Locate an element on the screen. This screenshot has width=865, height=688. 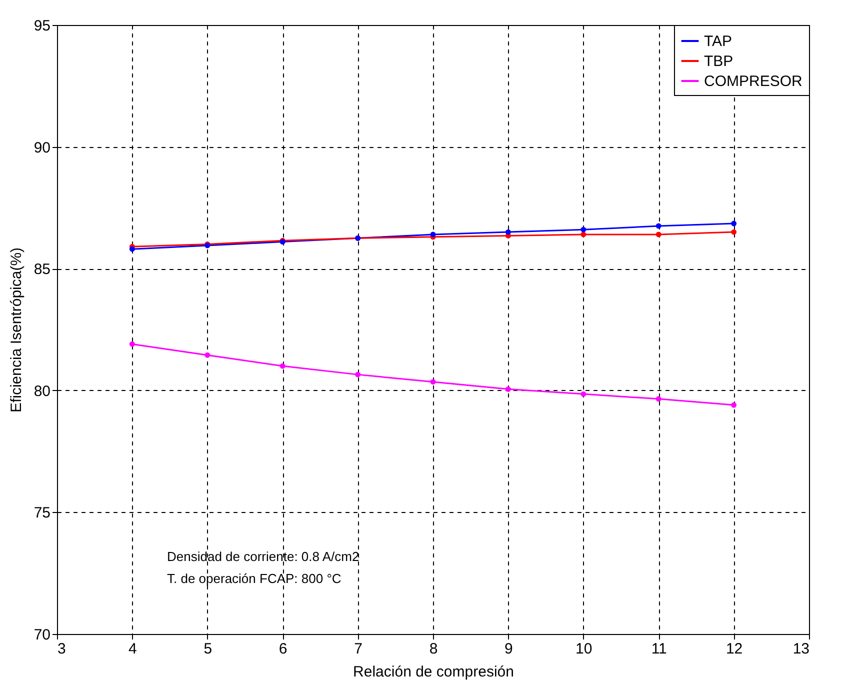
x-tick-label: 6 is located at coordinates (283, 649).